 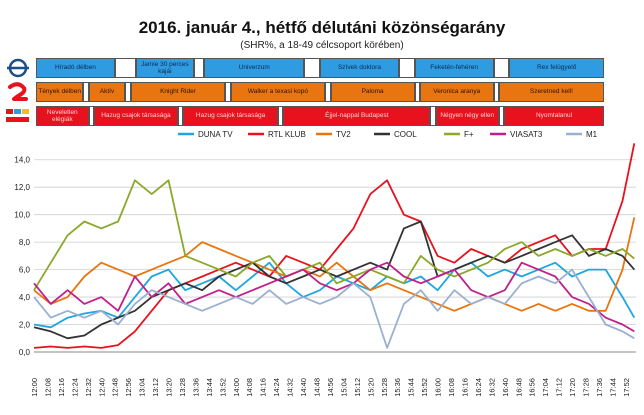 I want to click on program-block: Éjjel-nappal Budapest, so click(x=357, y=116).